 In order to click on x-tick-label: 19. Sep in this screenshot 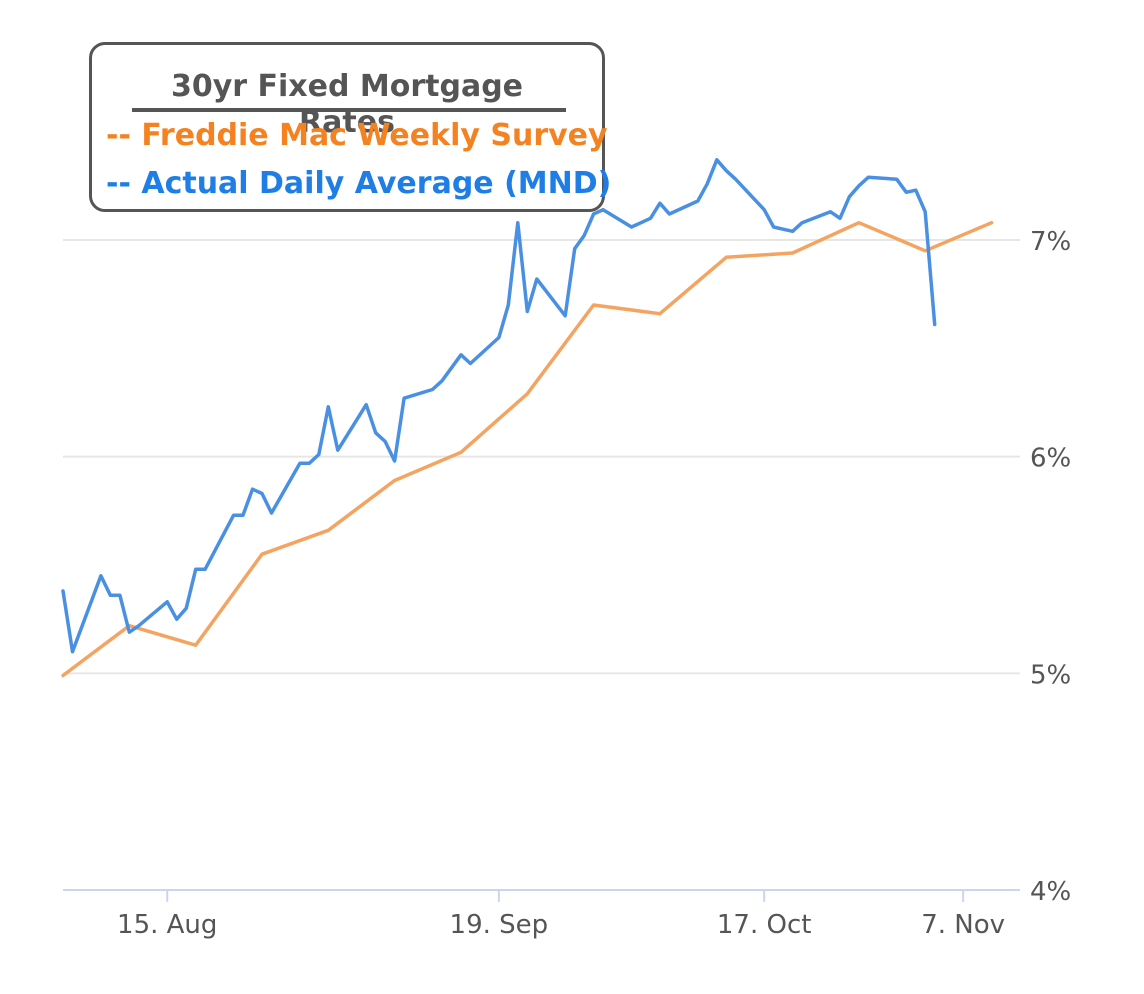, I will do `click(499, 925)`.